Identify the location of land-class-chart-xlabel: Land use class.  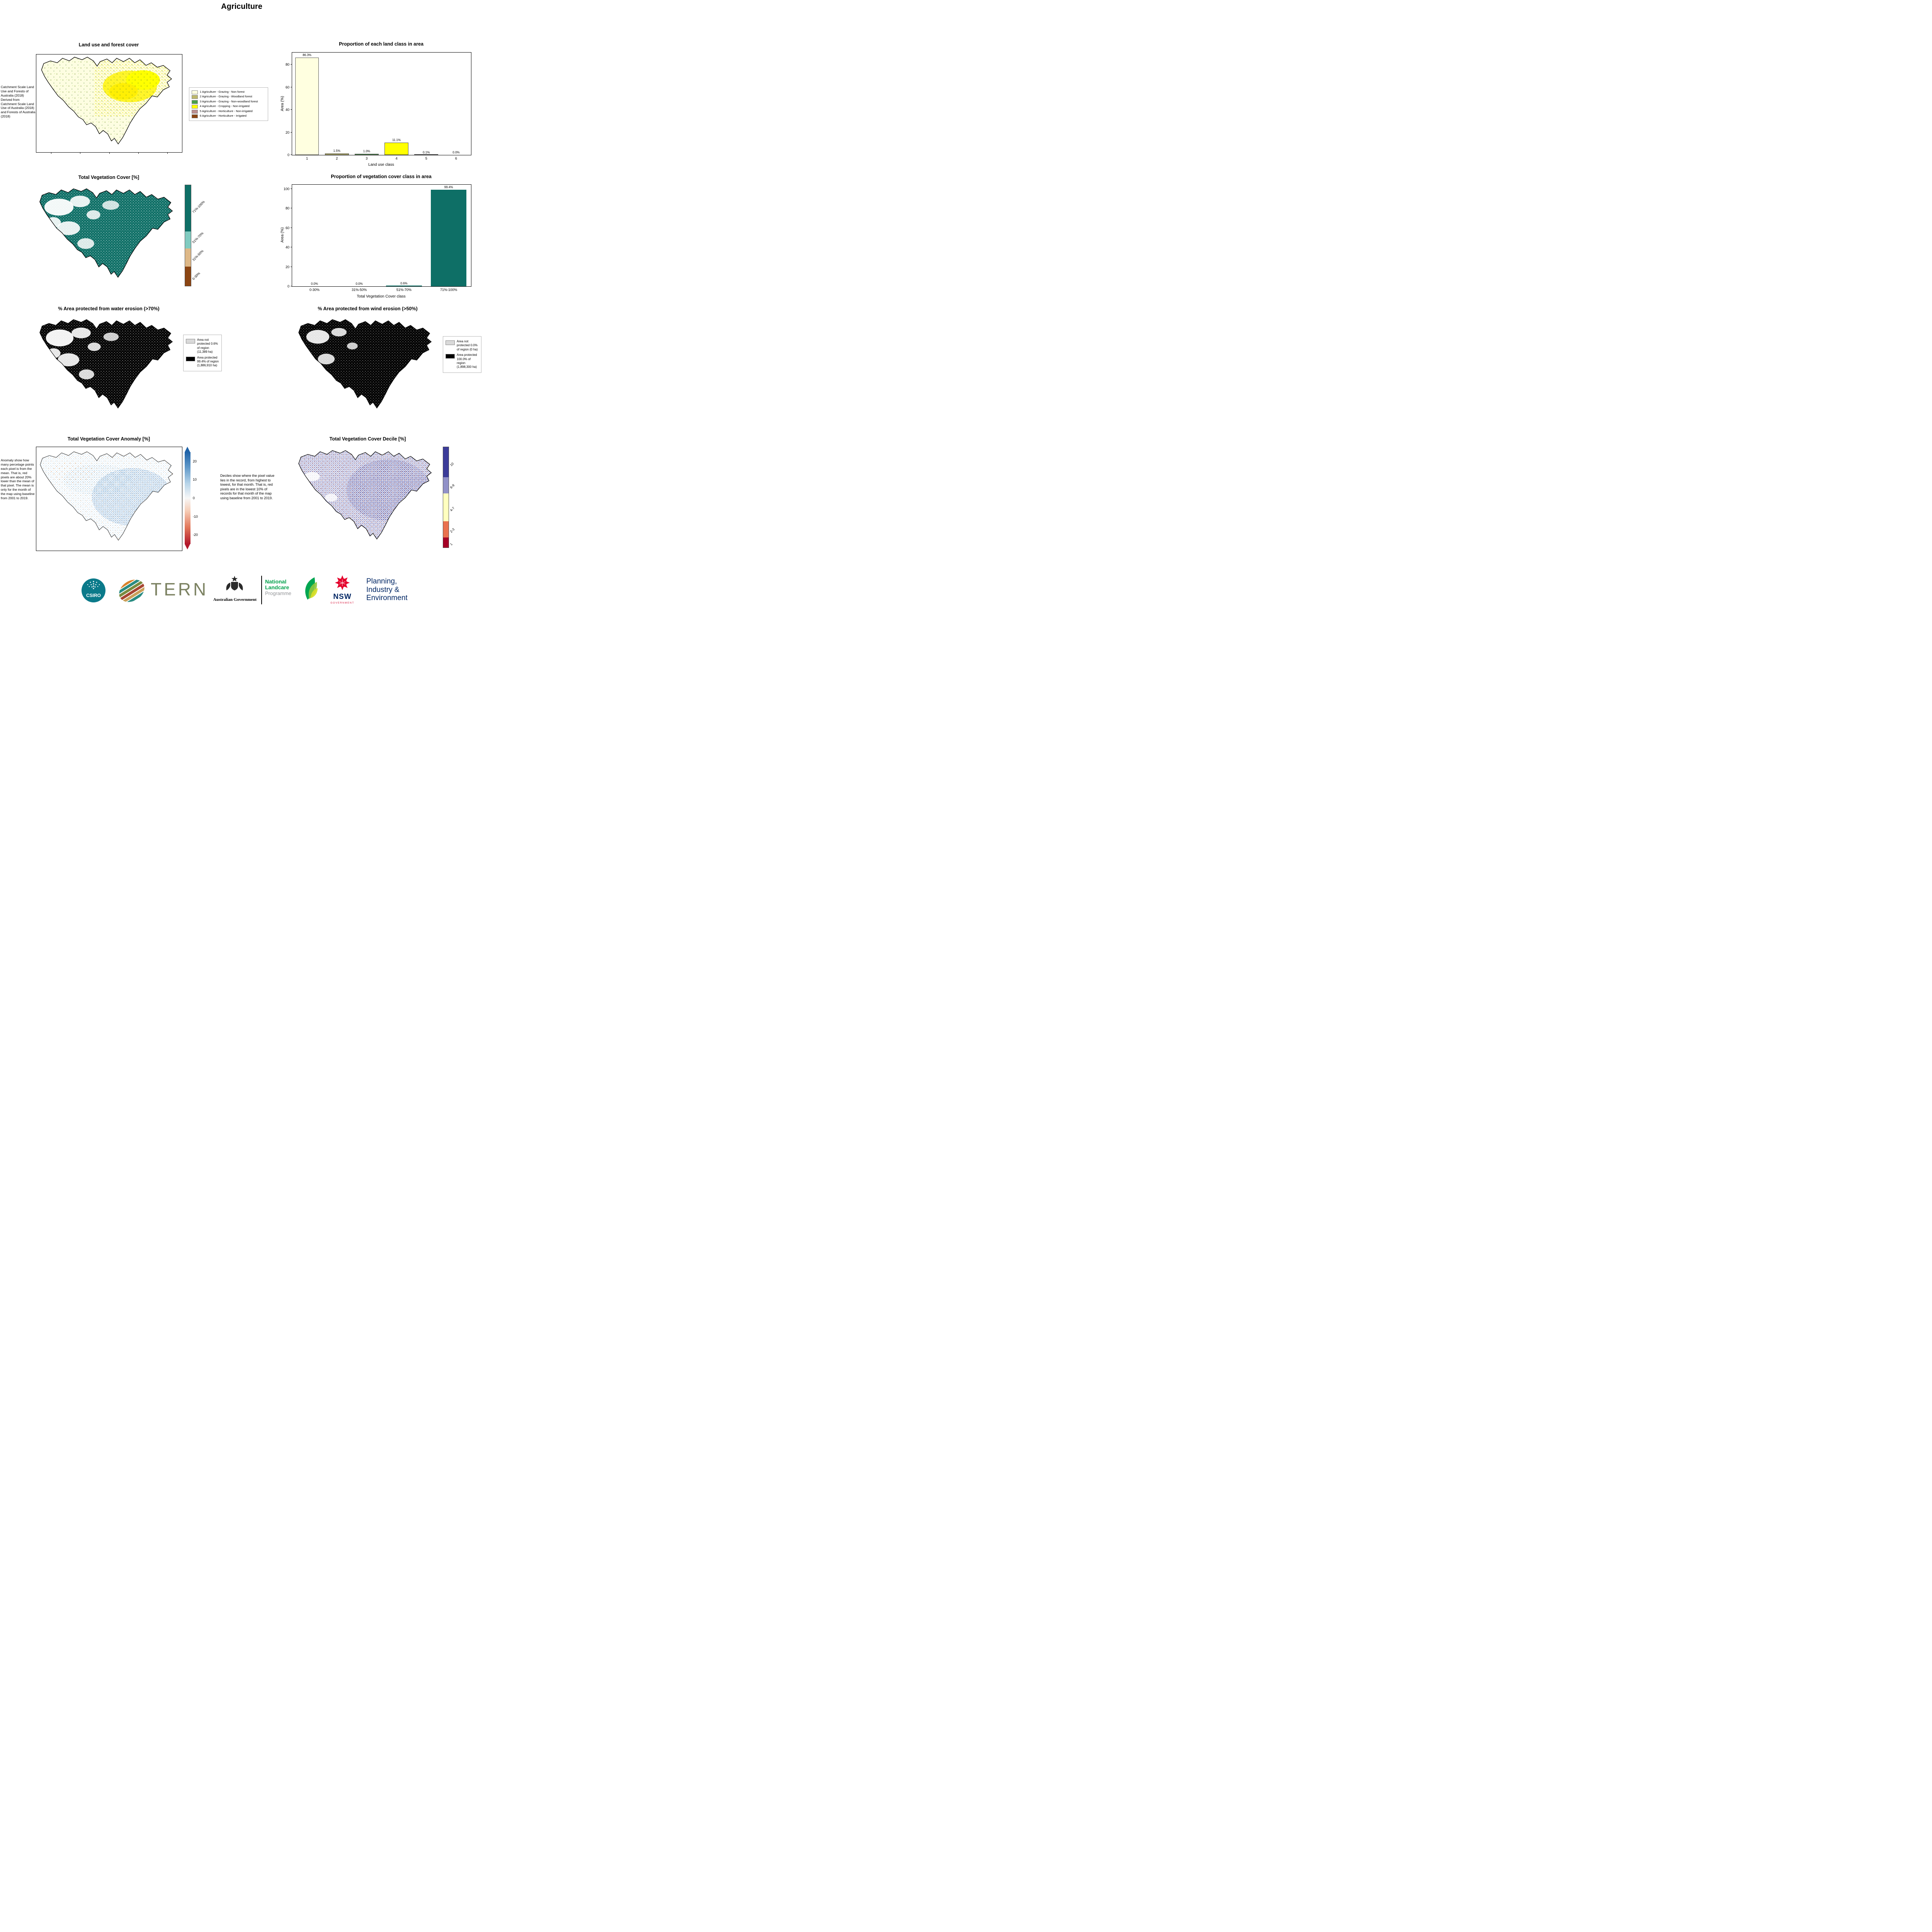
(381, 165).